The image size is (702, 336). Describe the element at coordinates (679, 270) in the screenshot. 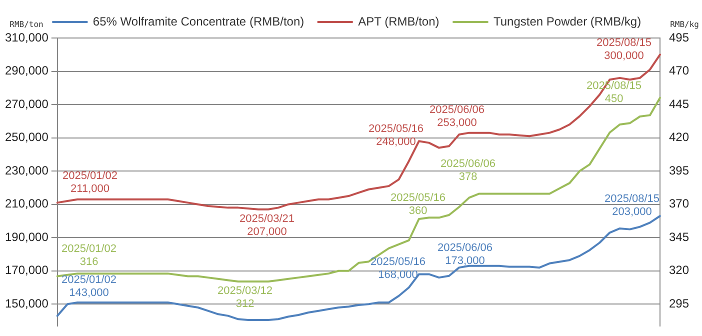

I see `y2-tick-label: 320` at that location.